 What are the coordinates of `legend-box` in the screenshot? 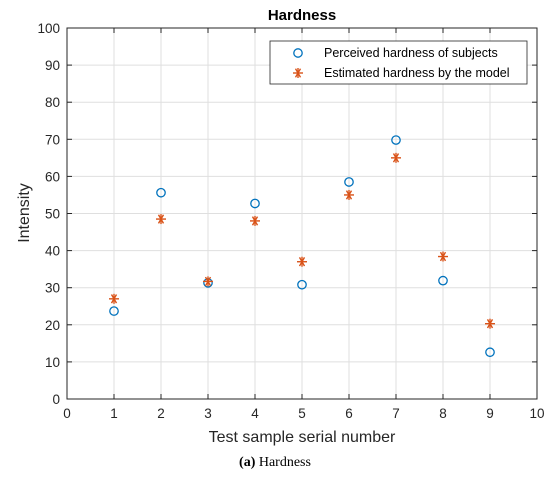 It's located at (398, 62).